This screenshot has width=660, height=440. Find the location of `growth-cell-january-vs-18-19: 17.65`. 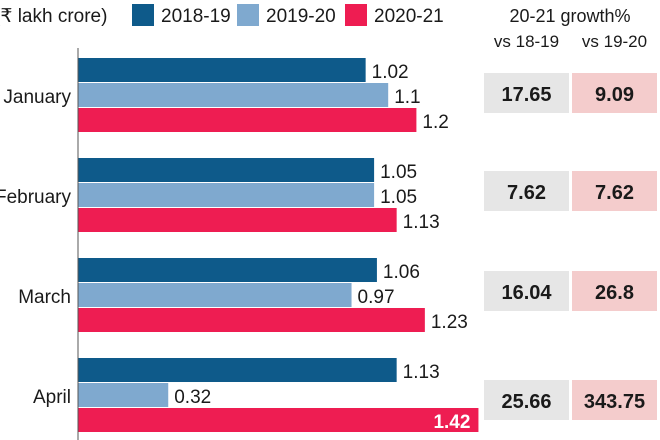

growth-cell-january-vs-18-19: 17.65 is located at coordinates (526, 95).